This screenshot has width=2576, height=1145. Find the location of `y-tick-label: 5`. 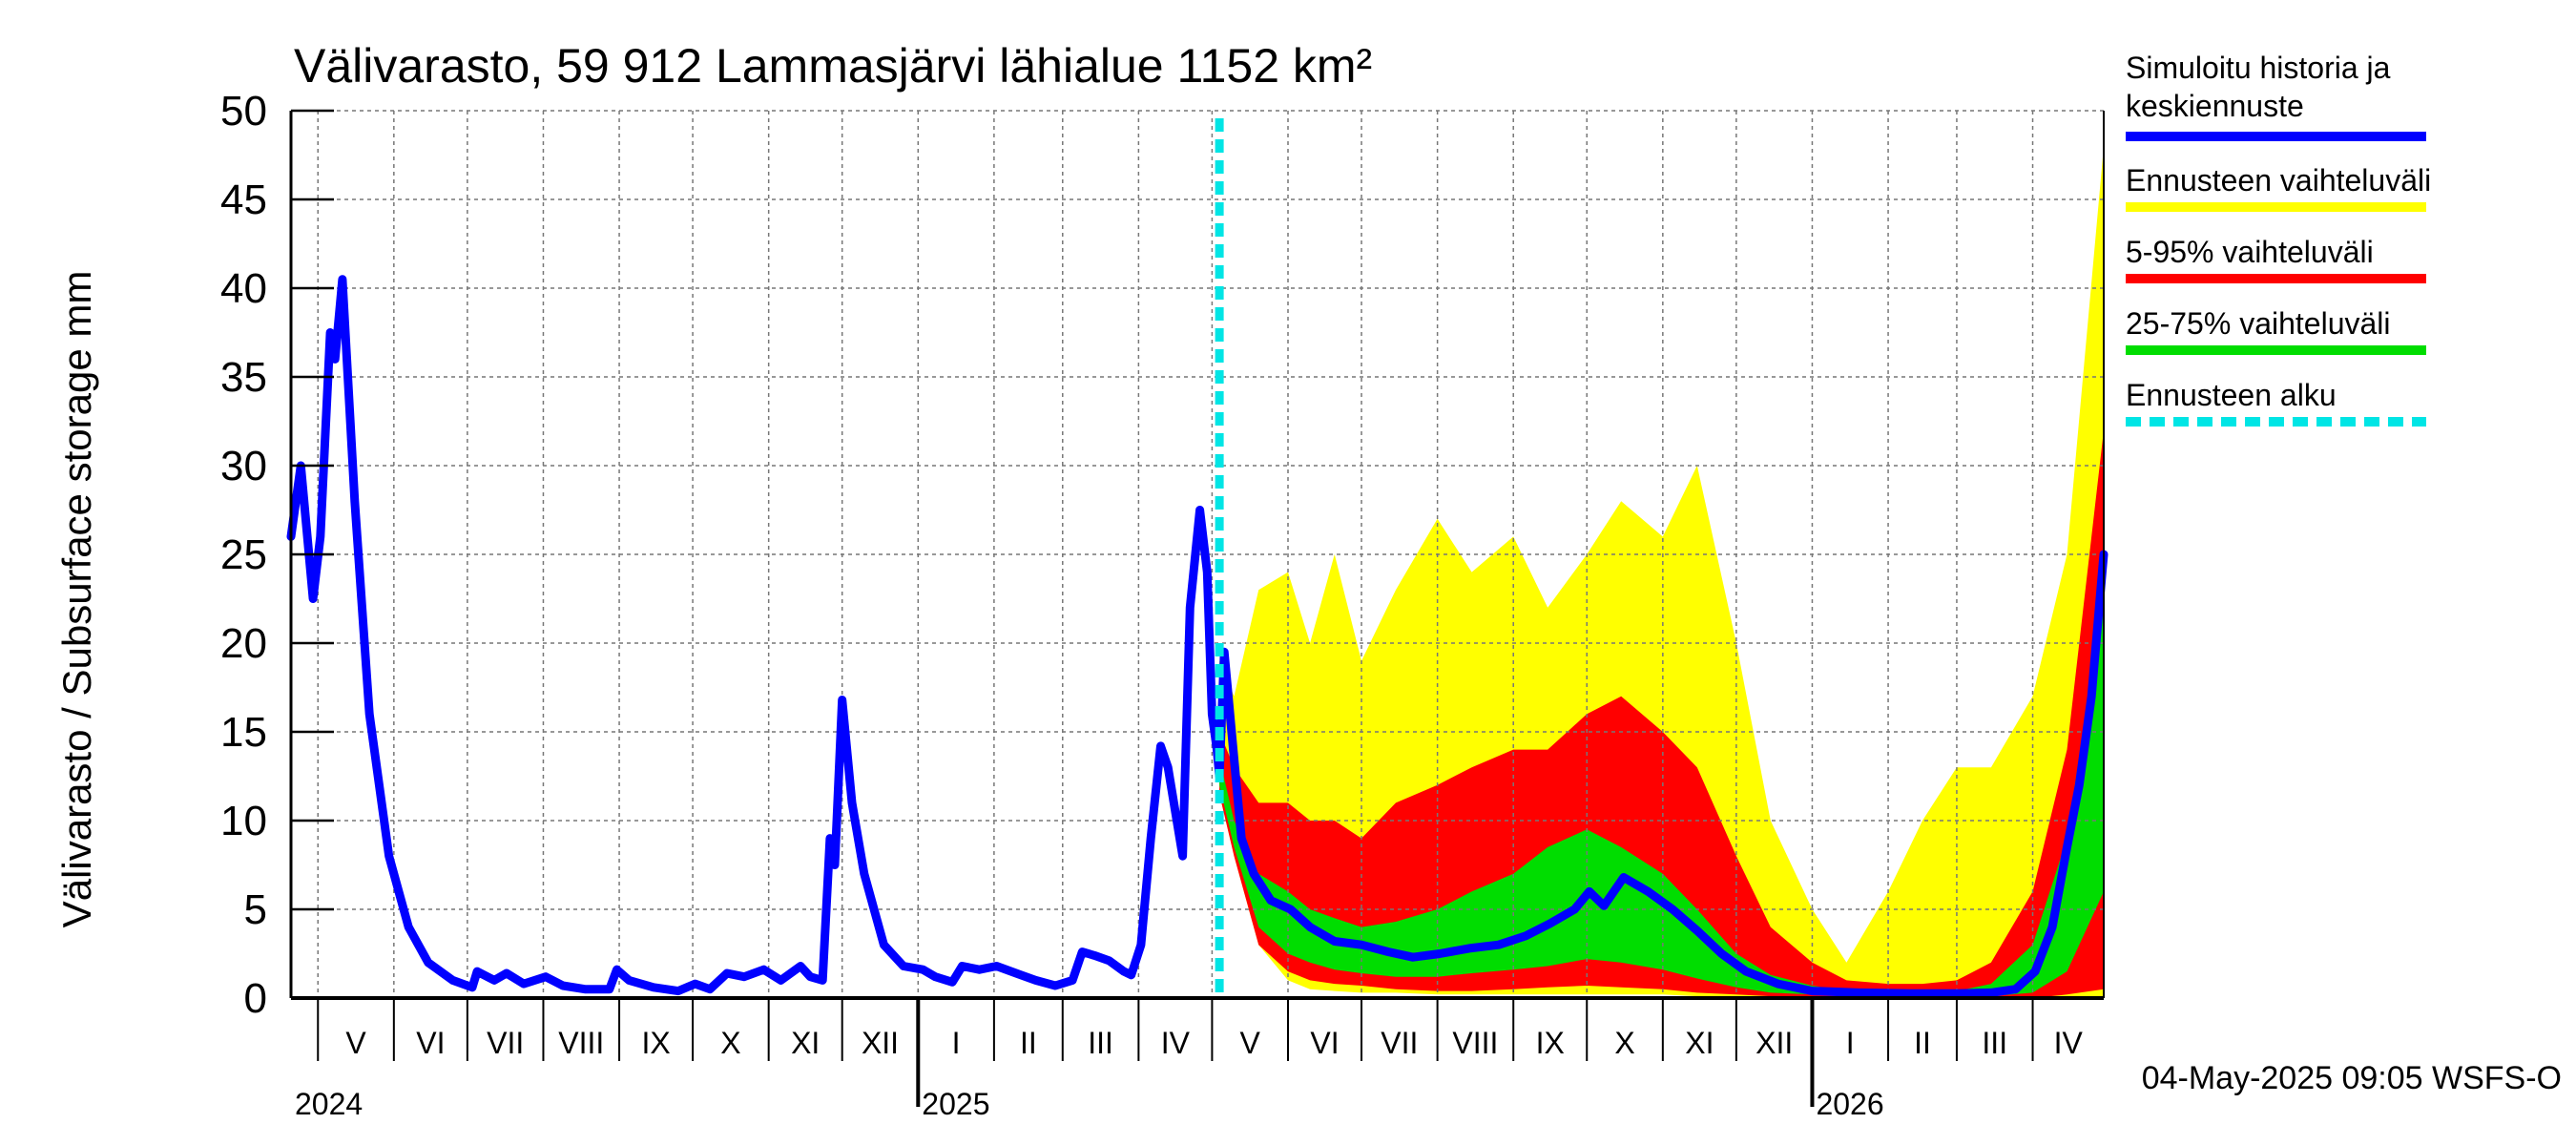

y-tick-label: 5 is located at coordinates (255, 909).